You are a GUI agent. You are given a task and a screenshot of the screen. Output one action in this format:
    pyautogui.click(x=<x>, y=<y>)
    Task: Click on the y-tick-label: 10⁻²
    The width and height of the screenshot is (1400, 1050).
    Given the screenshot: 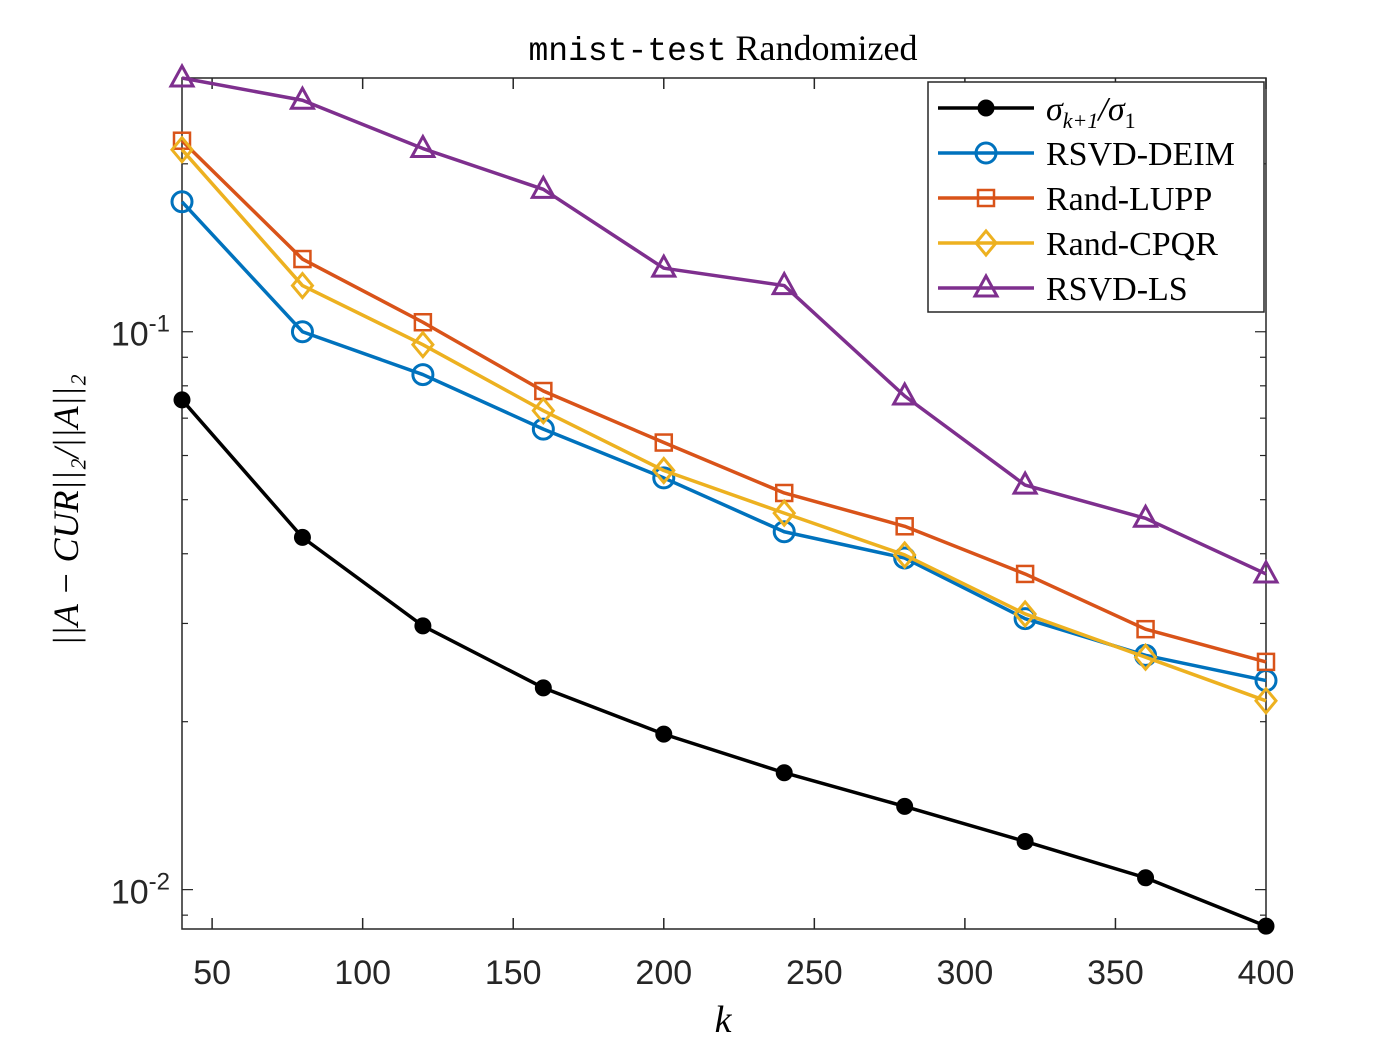 What is the action you would take?
    pyautogui.click(x=140, y=890)
    